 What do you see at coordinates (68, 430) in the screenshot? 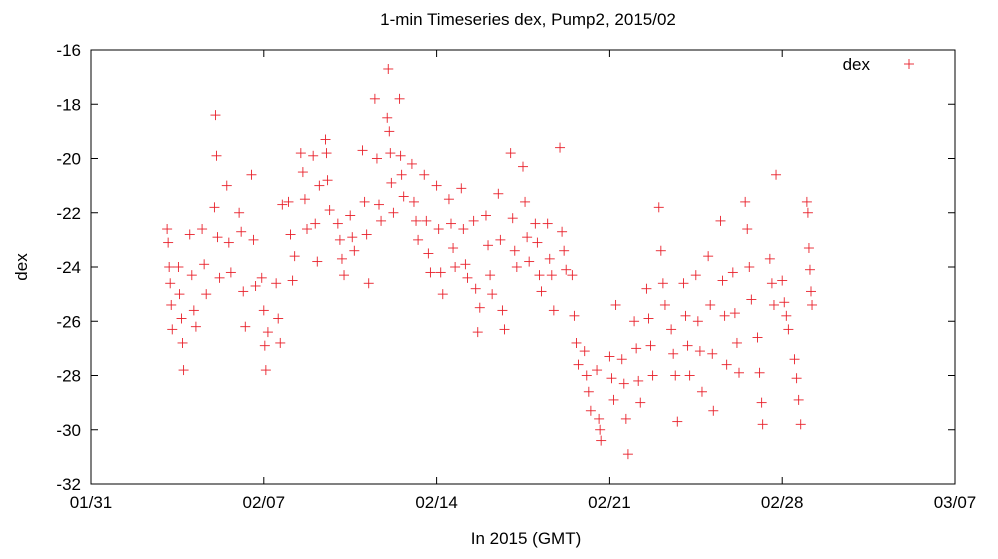
I see `y-tick-label: -30` at bounding box center [68, 430].